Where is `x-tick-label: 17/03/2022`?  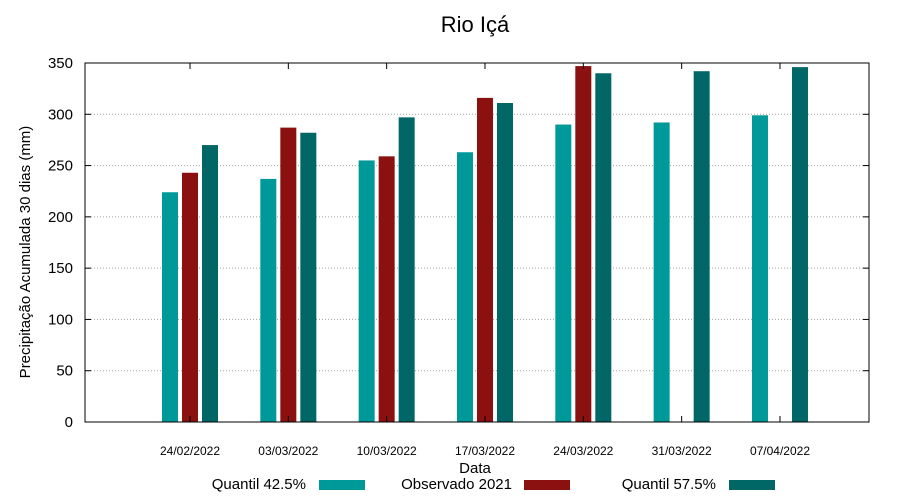
x-tick-label: 17/03/2022 is located at coordinates (485, 451).